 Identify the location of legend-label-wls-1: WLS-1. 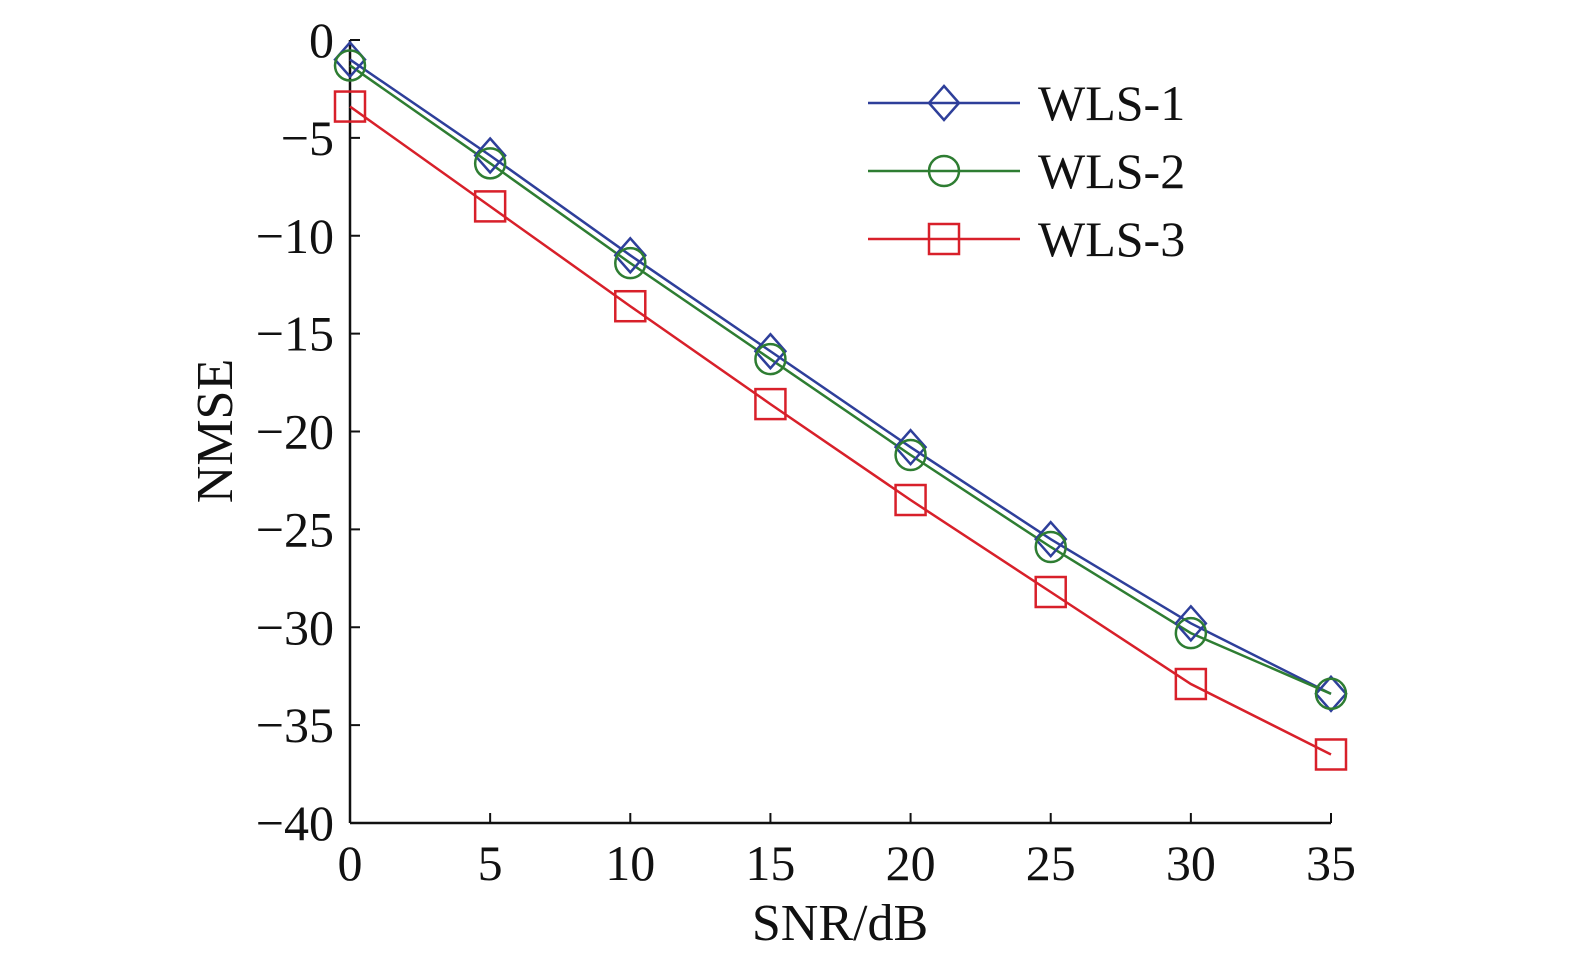
(1111, 103).